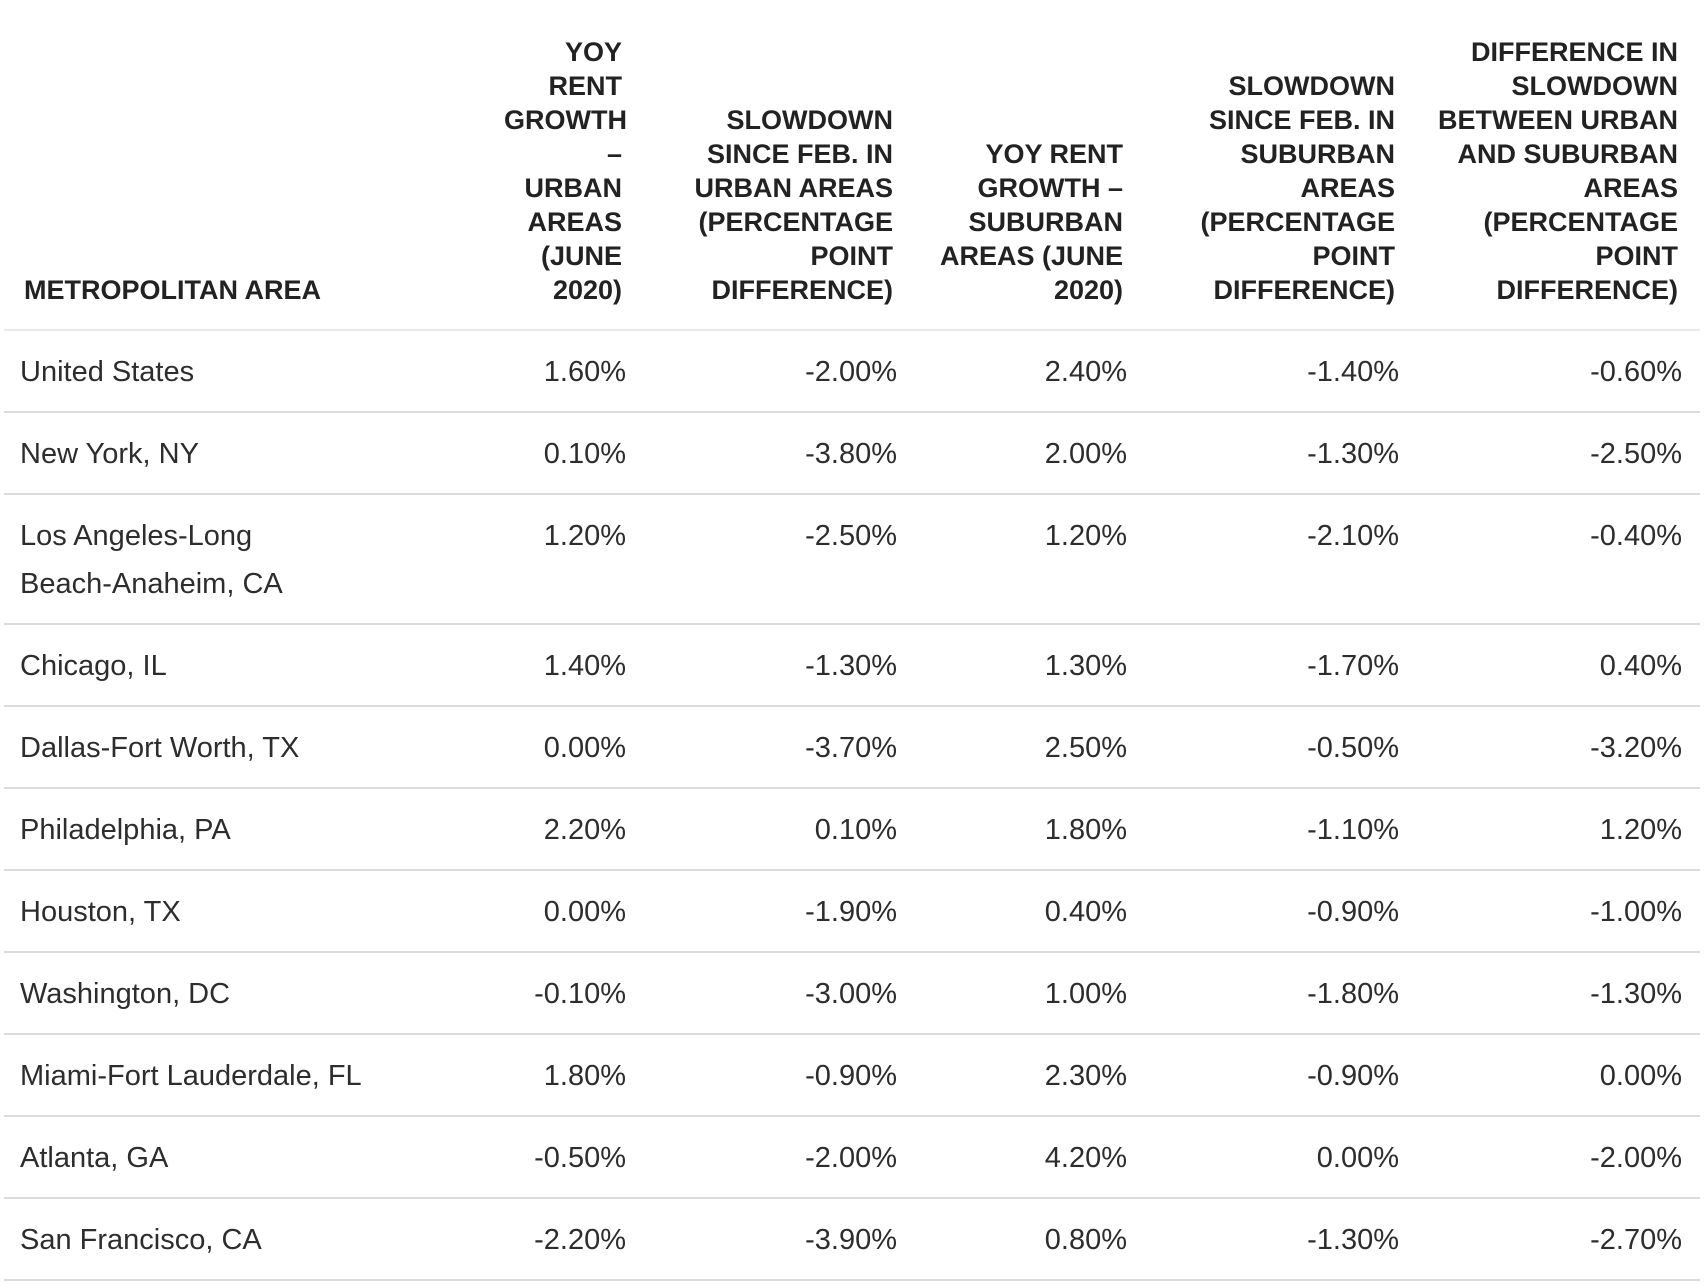  I want to click on urban-yoy-cell: 2.20%, so click(564, 829).